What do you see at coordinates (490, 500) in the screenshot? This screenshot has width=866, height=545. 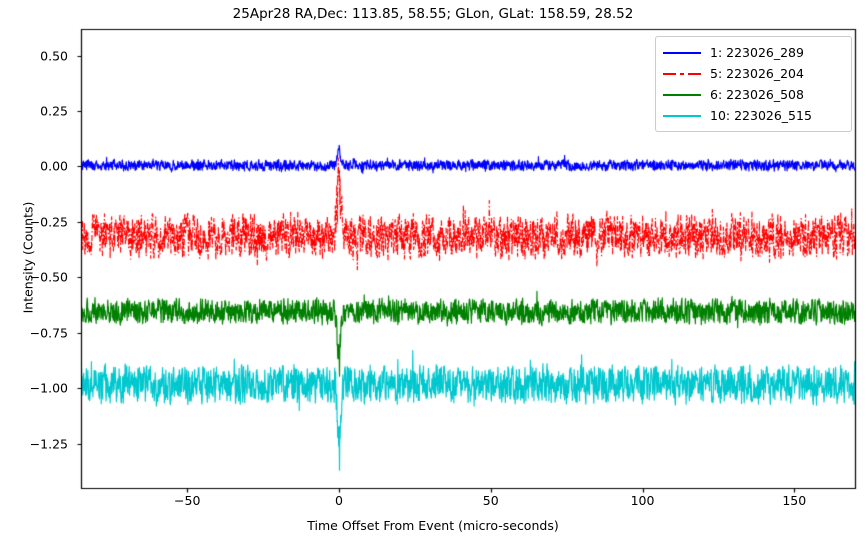 I see `x-tick-label: 50` at bounding box center [490, 500].